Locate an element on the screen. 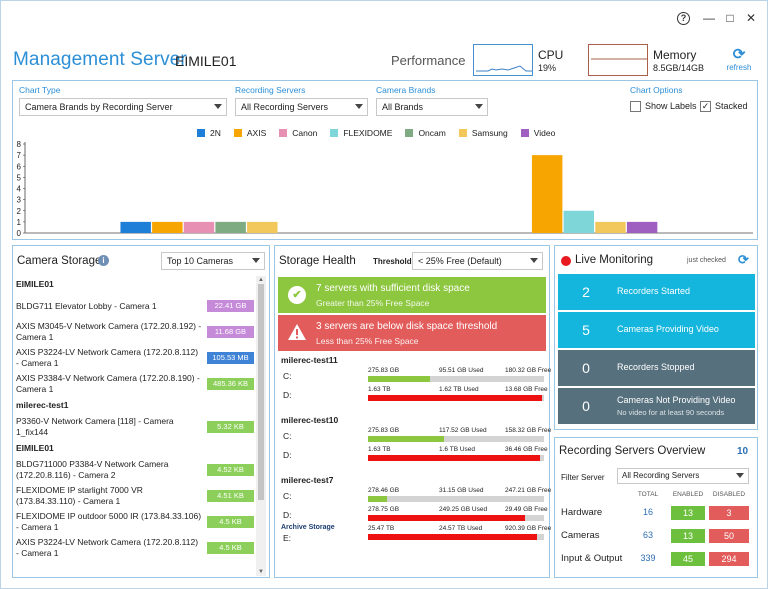  maximize-button: □ is located at coordinates (730, 18).